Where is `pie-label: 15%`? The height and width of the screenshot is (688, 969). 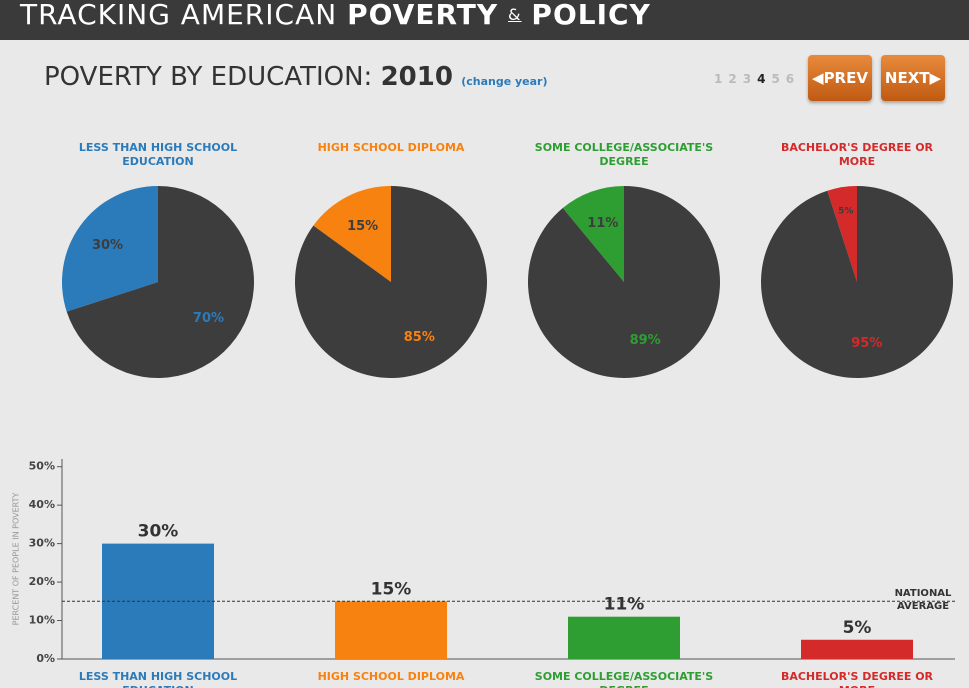 pie-label: 15% is located at coordinates (362, 226).